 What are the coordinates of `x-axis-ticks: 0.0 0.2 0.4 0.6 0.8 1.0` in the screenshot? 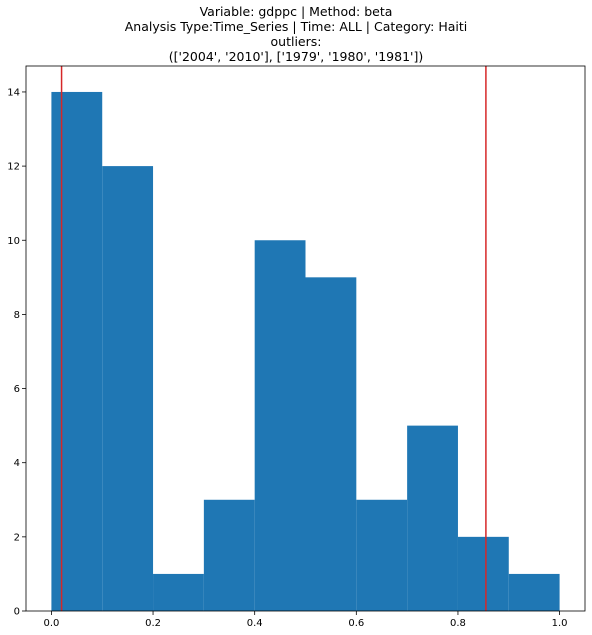 It's located at (305, 620).